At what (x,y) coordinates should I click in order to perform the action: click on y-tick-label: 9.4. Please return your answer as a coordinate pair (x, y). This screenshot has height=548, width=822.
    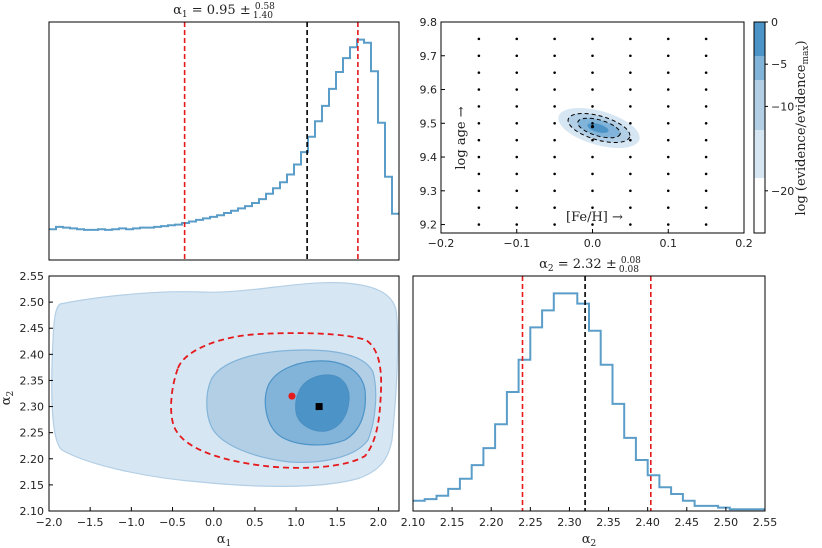
    Looking at the image, I should click on (429, 157).